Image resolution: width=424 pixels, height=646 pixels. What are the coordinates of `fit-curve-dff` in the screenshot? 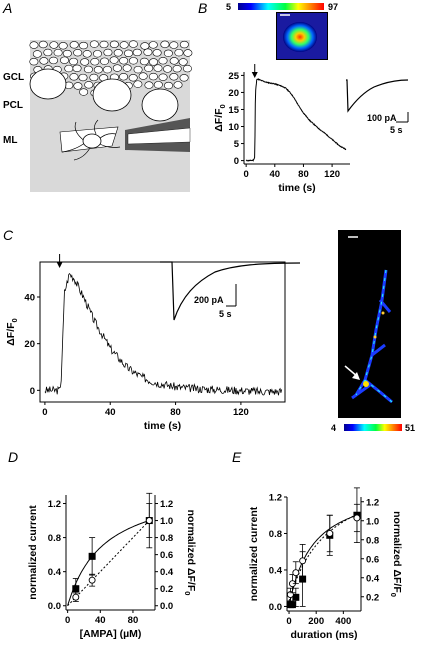 It's located at (108, 563).